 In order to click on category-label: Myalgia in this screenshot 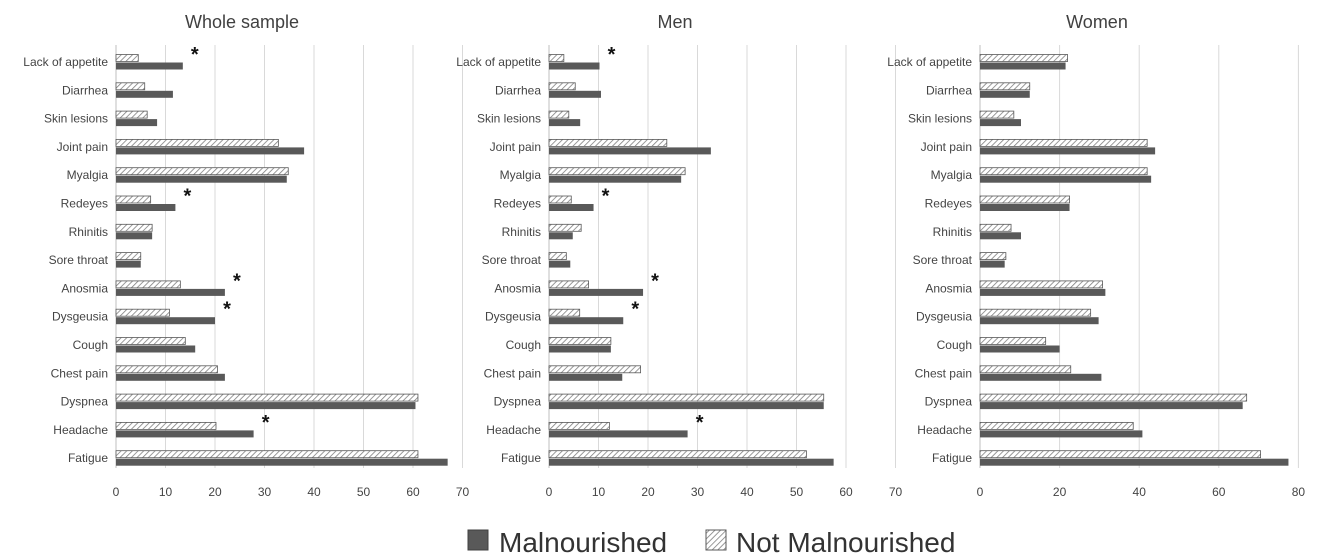, I will do `click(521, 175)`.